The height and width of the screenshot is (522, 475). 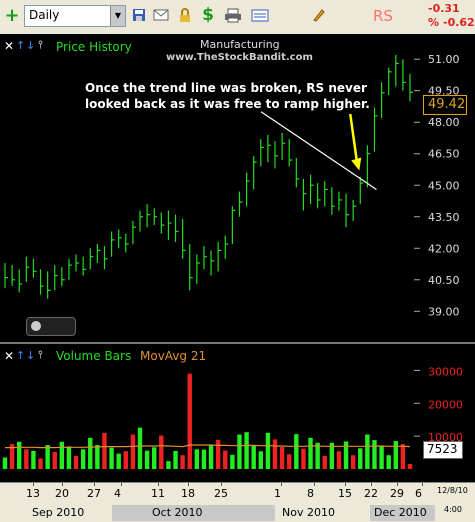 I want to click on month-band-oct, so click(x=193, y=513).